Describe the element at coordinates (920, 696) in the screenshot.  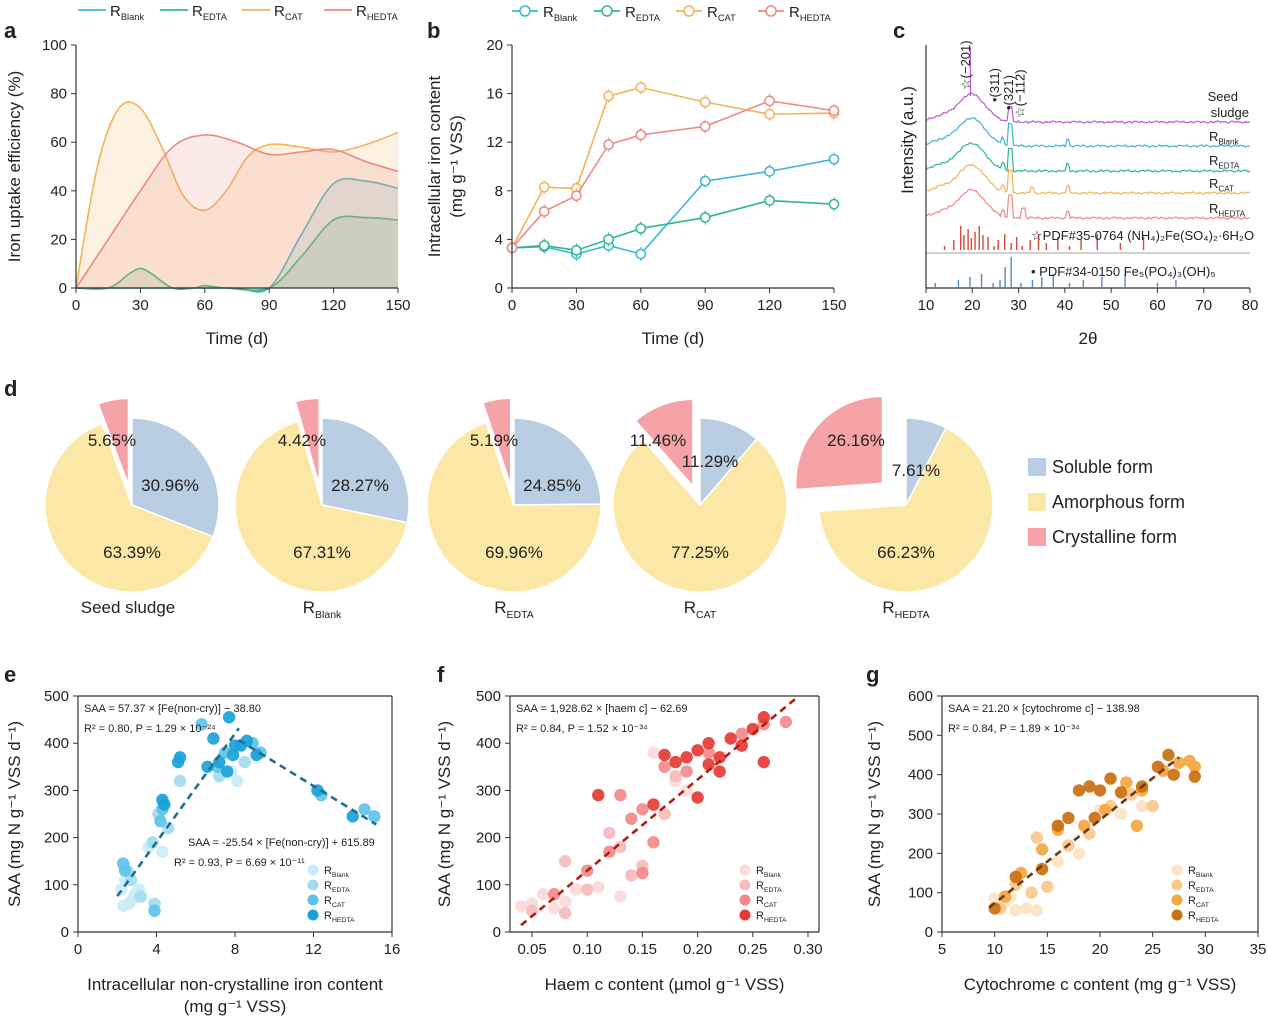
I see `y-tick-label: 600` at that location.